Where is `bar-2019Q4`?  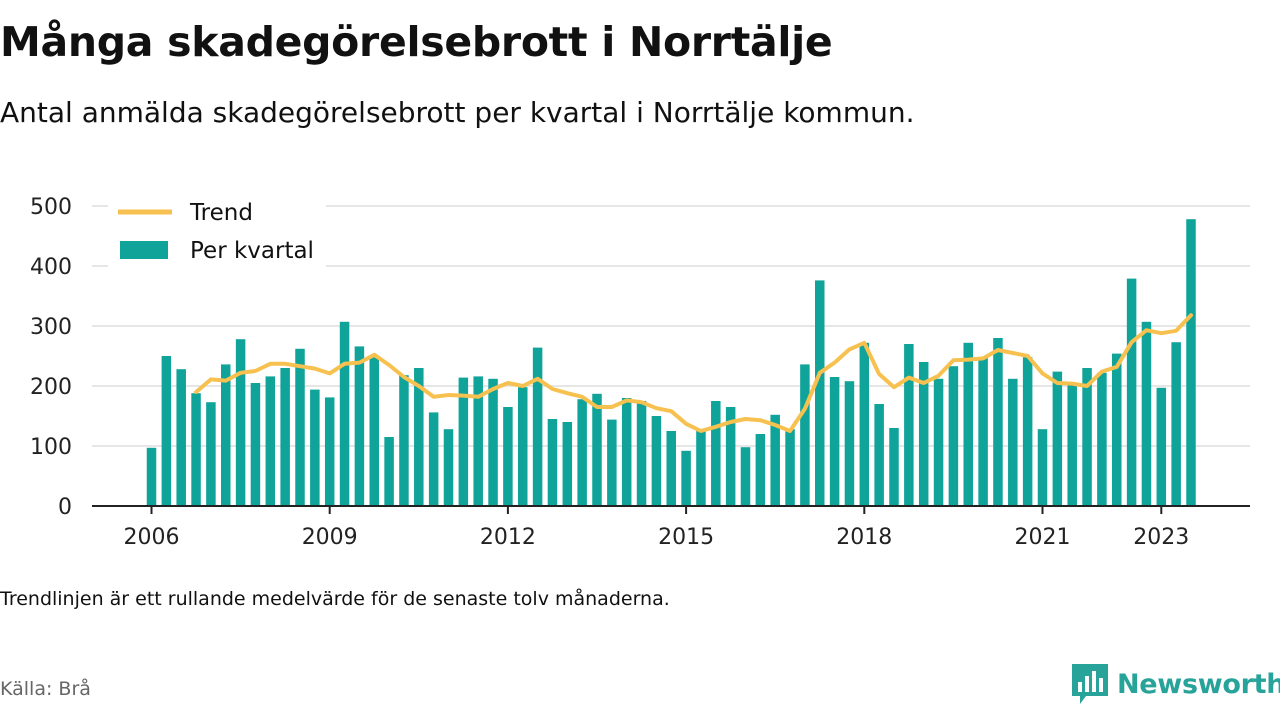 bar-2019Q4 is located at coordinates (968, 424).